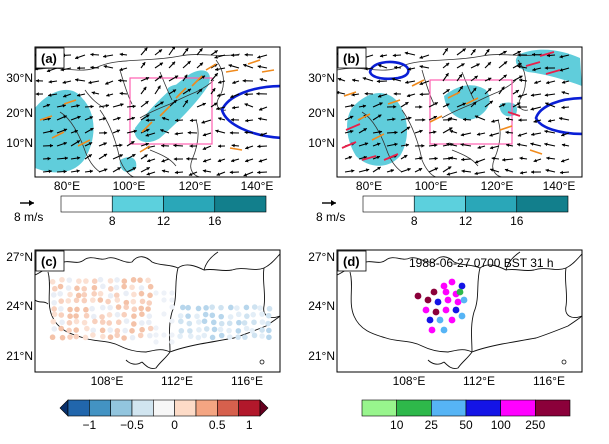  Describe the element at coordinates (397, 425) in the screenshot. I see `colorbar-tick-label: 10` at that location.